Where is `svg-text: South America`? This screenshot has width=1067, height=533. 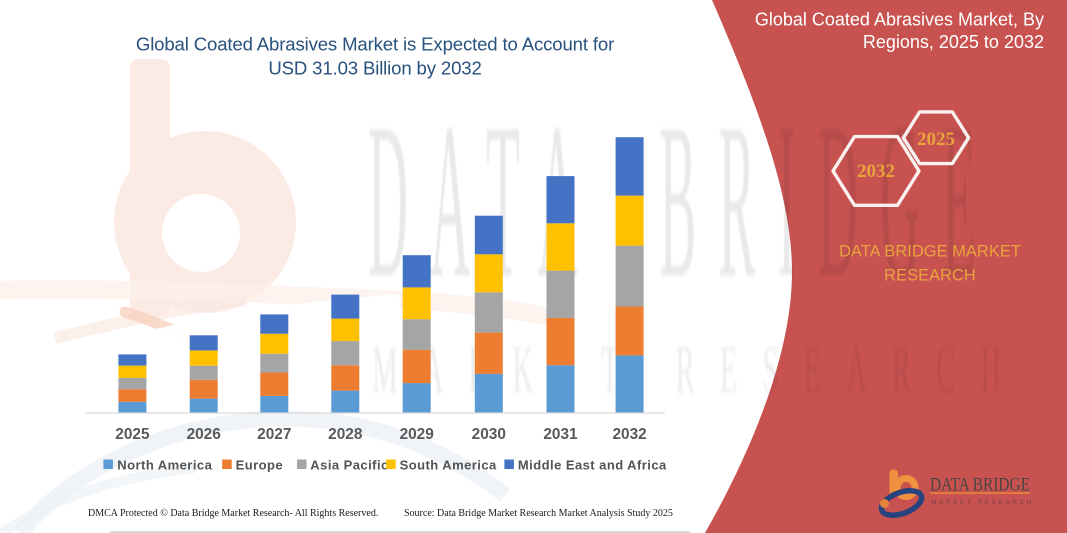 svg-text: South America is located at coordinates (448, 465).